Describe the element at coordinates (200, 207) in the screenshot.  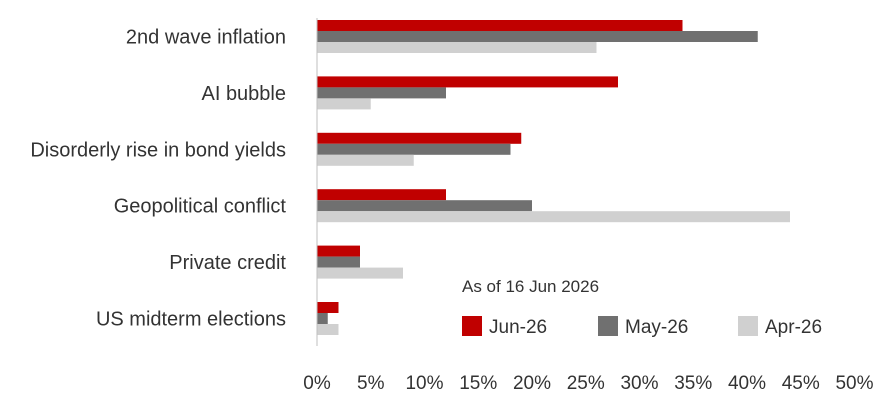
I see `category-label: Geopolitical conflict` at that location.